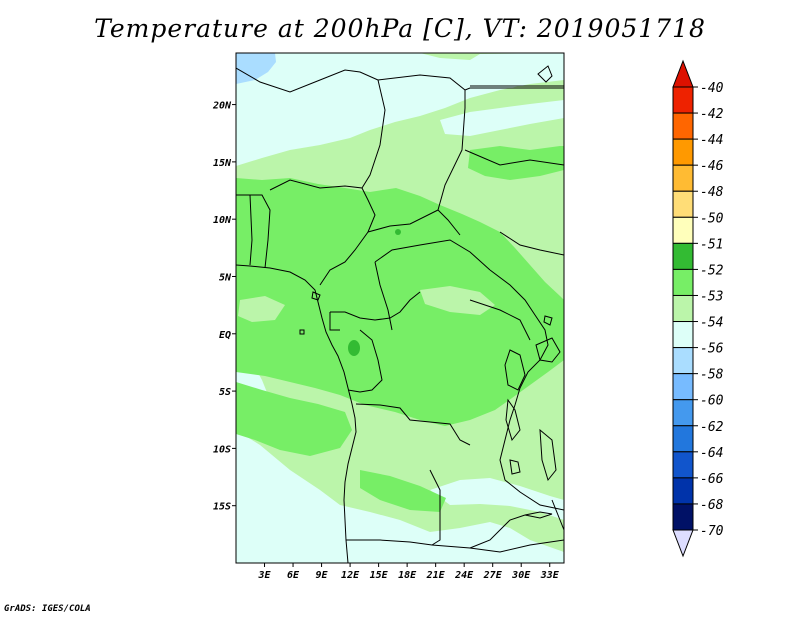 Image resolution: width=800 pixels, height=618 pixels. Describe the element at coordinates (712, 479) in the screenshot. I see `colorbar-label: -66` at that location.